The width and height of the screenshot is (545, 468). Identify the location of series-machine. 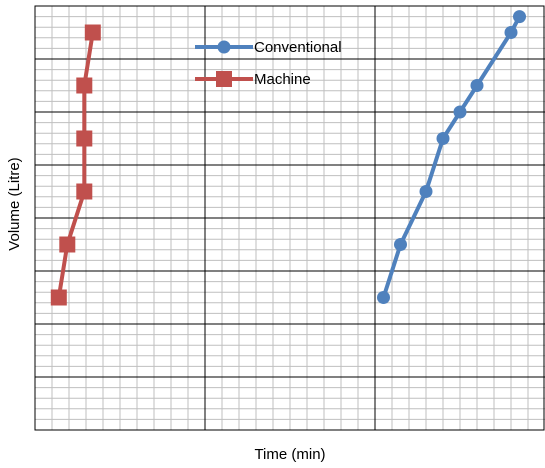
(75, 165).